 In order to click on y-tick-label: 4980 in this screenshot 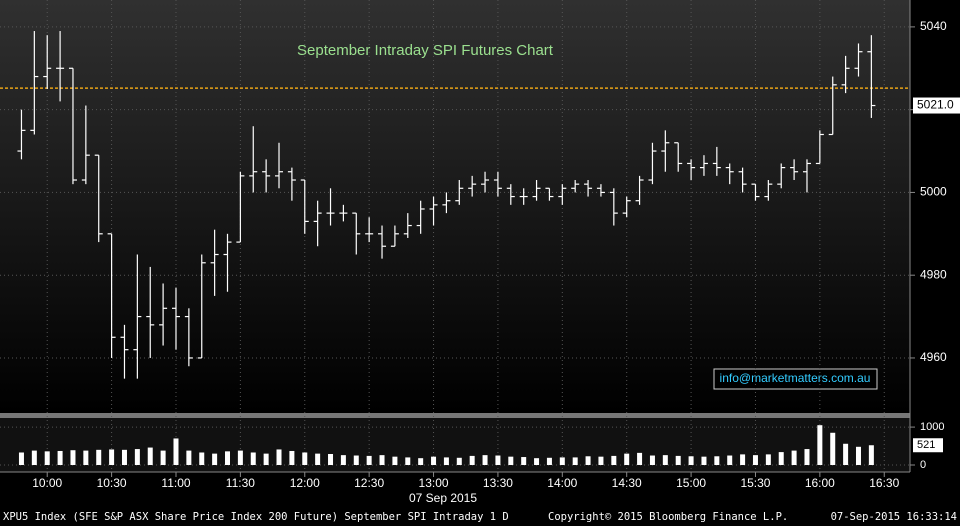, I will do `click(933, 274)`.